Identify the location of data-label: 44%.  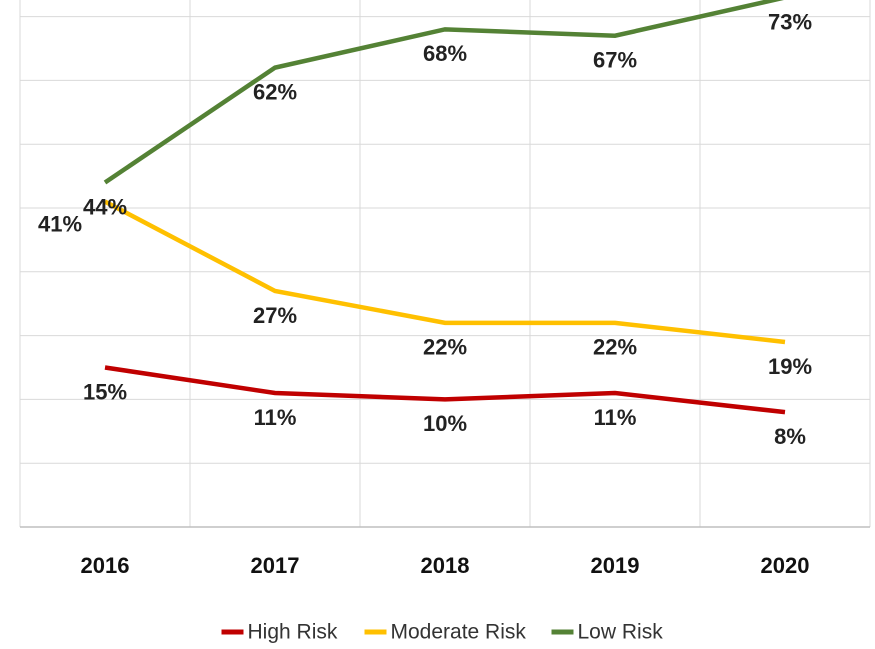
(105, 206).